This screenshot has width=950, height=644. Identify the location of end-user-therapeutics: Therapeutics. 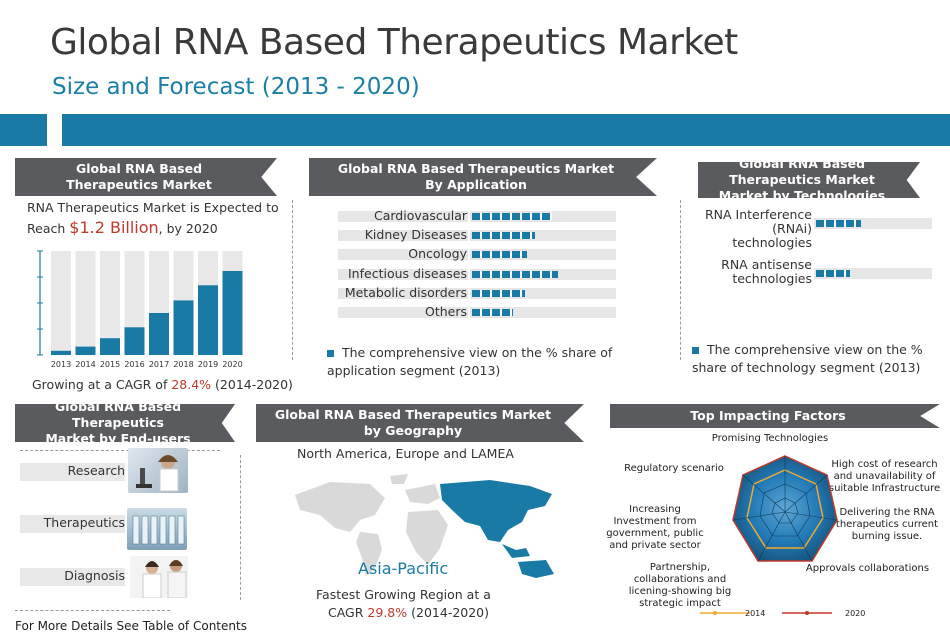
(84, 522).